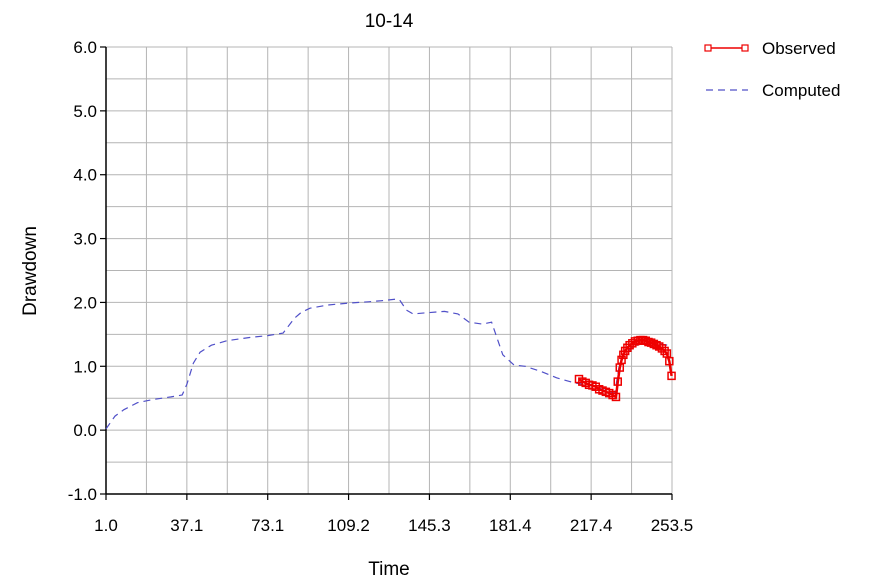 The image size is (875, 583). Describe the element at coordinates (85, 302) in the screenshot. I see `y-tick-label: 2.0` at that location.